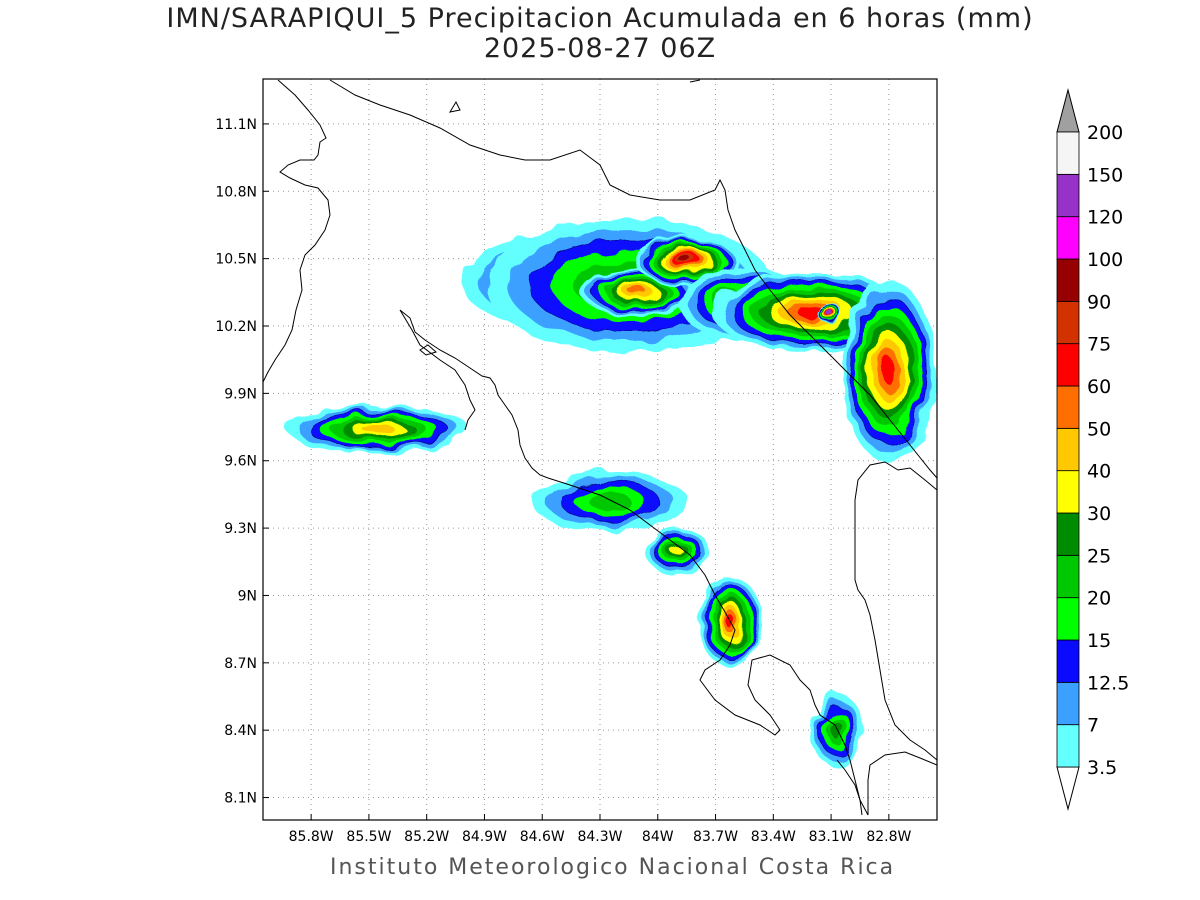  Describe the element at coordinates (1099, 387) in the screenshot. I see `colorbar-label: 60` at that location.